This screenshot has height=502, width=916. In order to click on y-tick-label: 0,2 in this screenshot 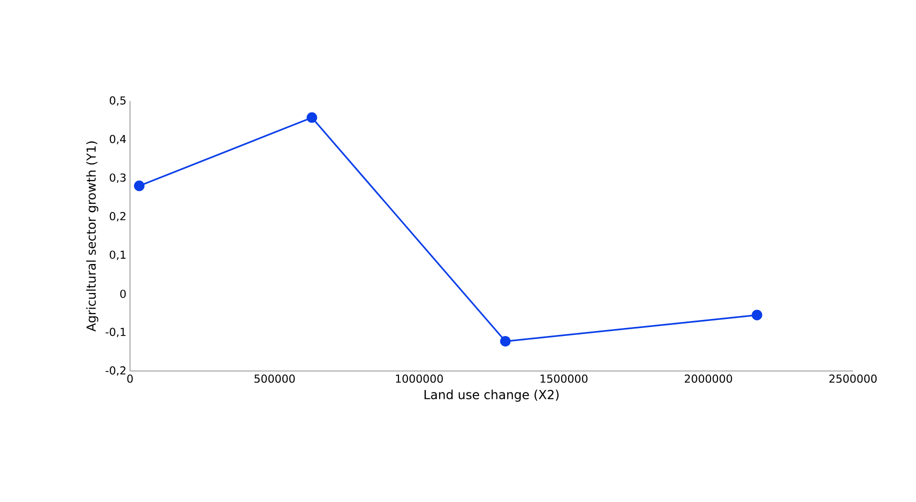, I will do `click(118, 217)`.